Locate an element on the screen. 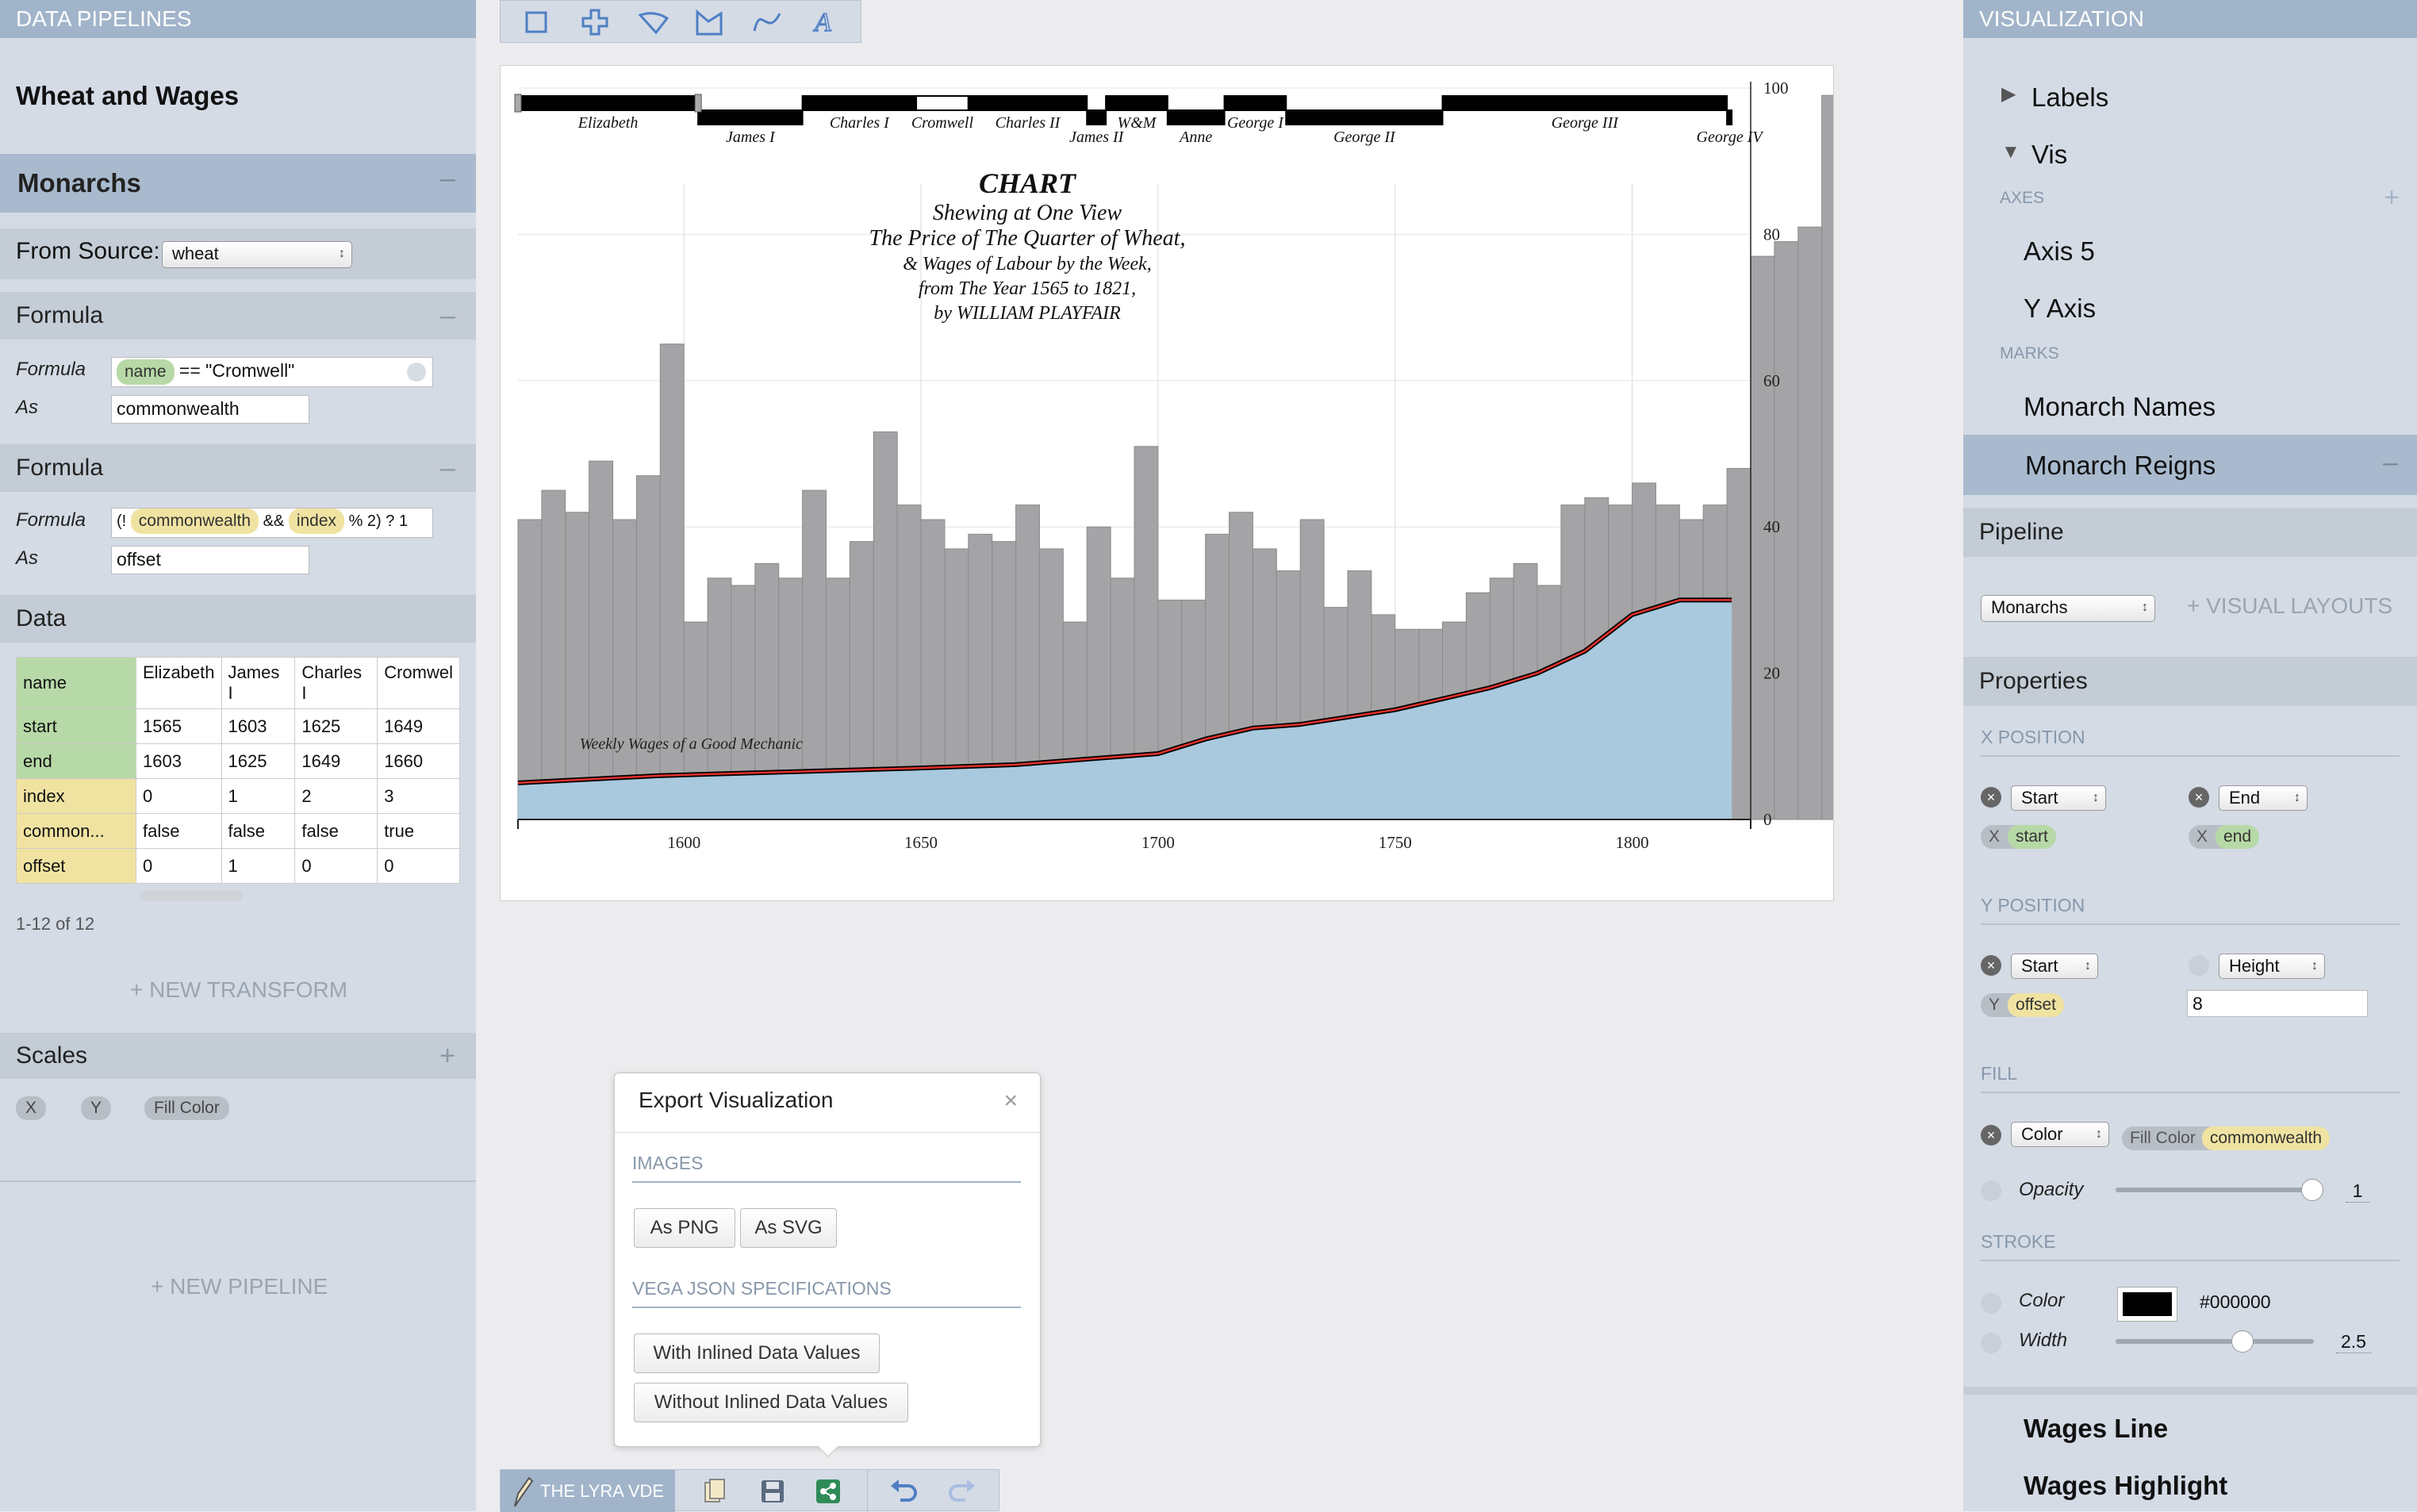 This screenshot has width=2417, height=1512. visual-layouts-button: + VISUAL LAYOUTS is located at coordinates (2290, 606).